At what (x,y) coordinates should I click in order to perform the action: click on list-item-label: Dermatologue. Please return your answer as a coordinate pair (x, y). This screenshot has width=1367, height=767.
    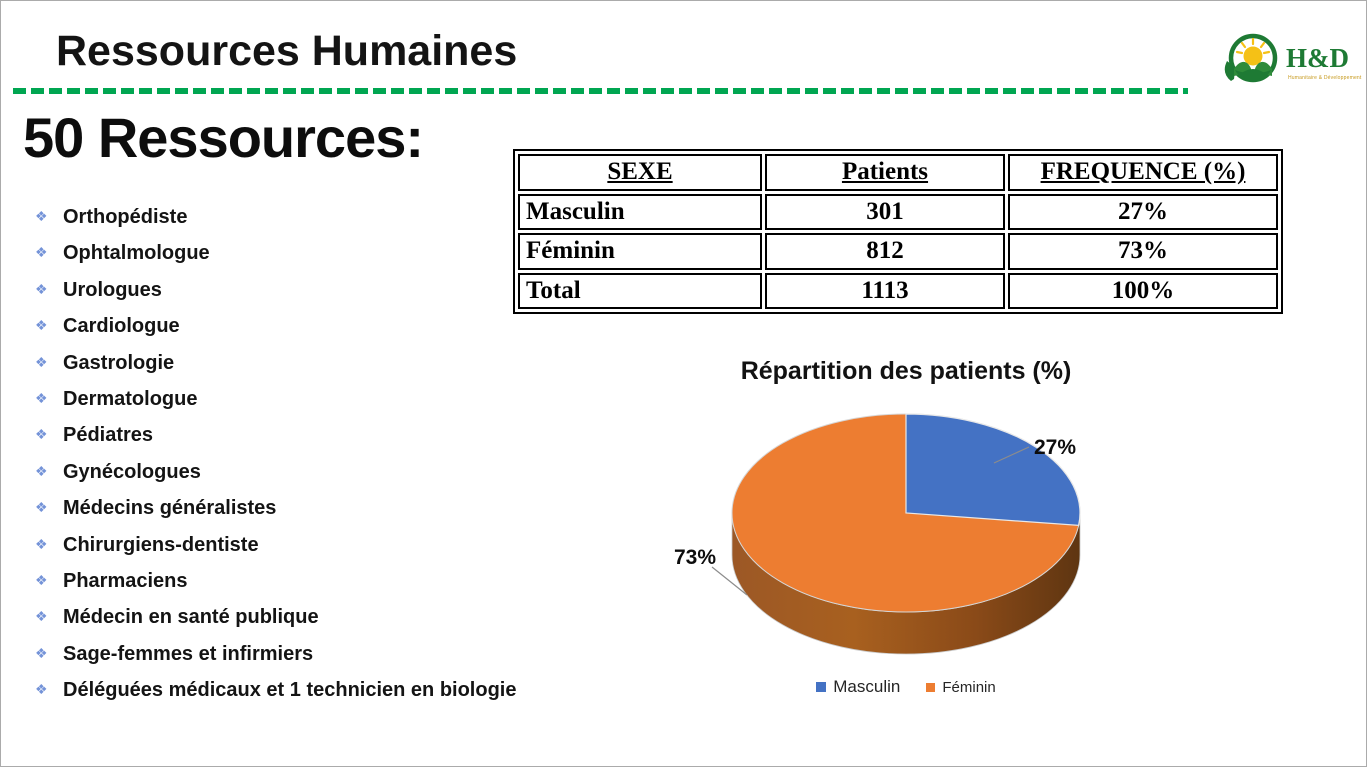
    Looking at the image, I should click on (130, 398).